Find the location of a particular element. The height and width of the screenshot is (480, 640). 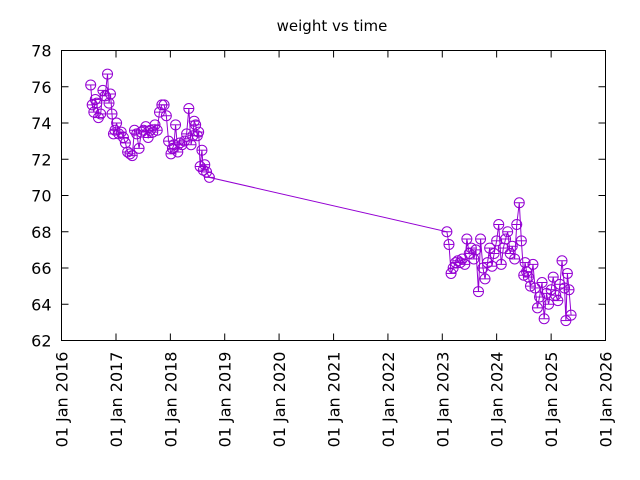

y-tick-label: 76 is located at coordinates (41, 87).